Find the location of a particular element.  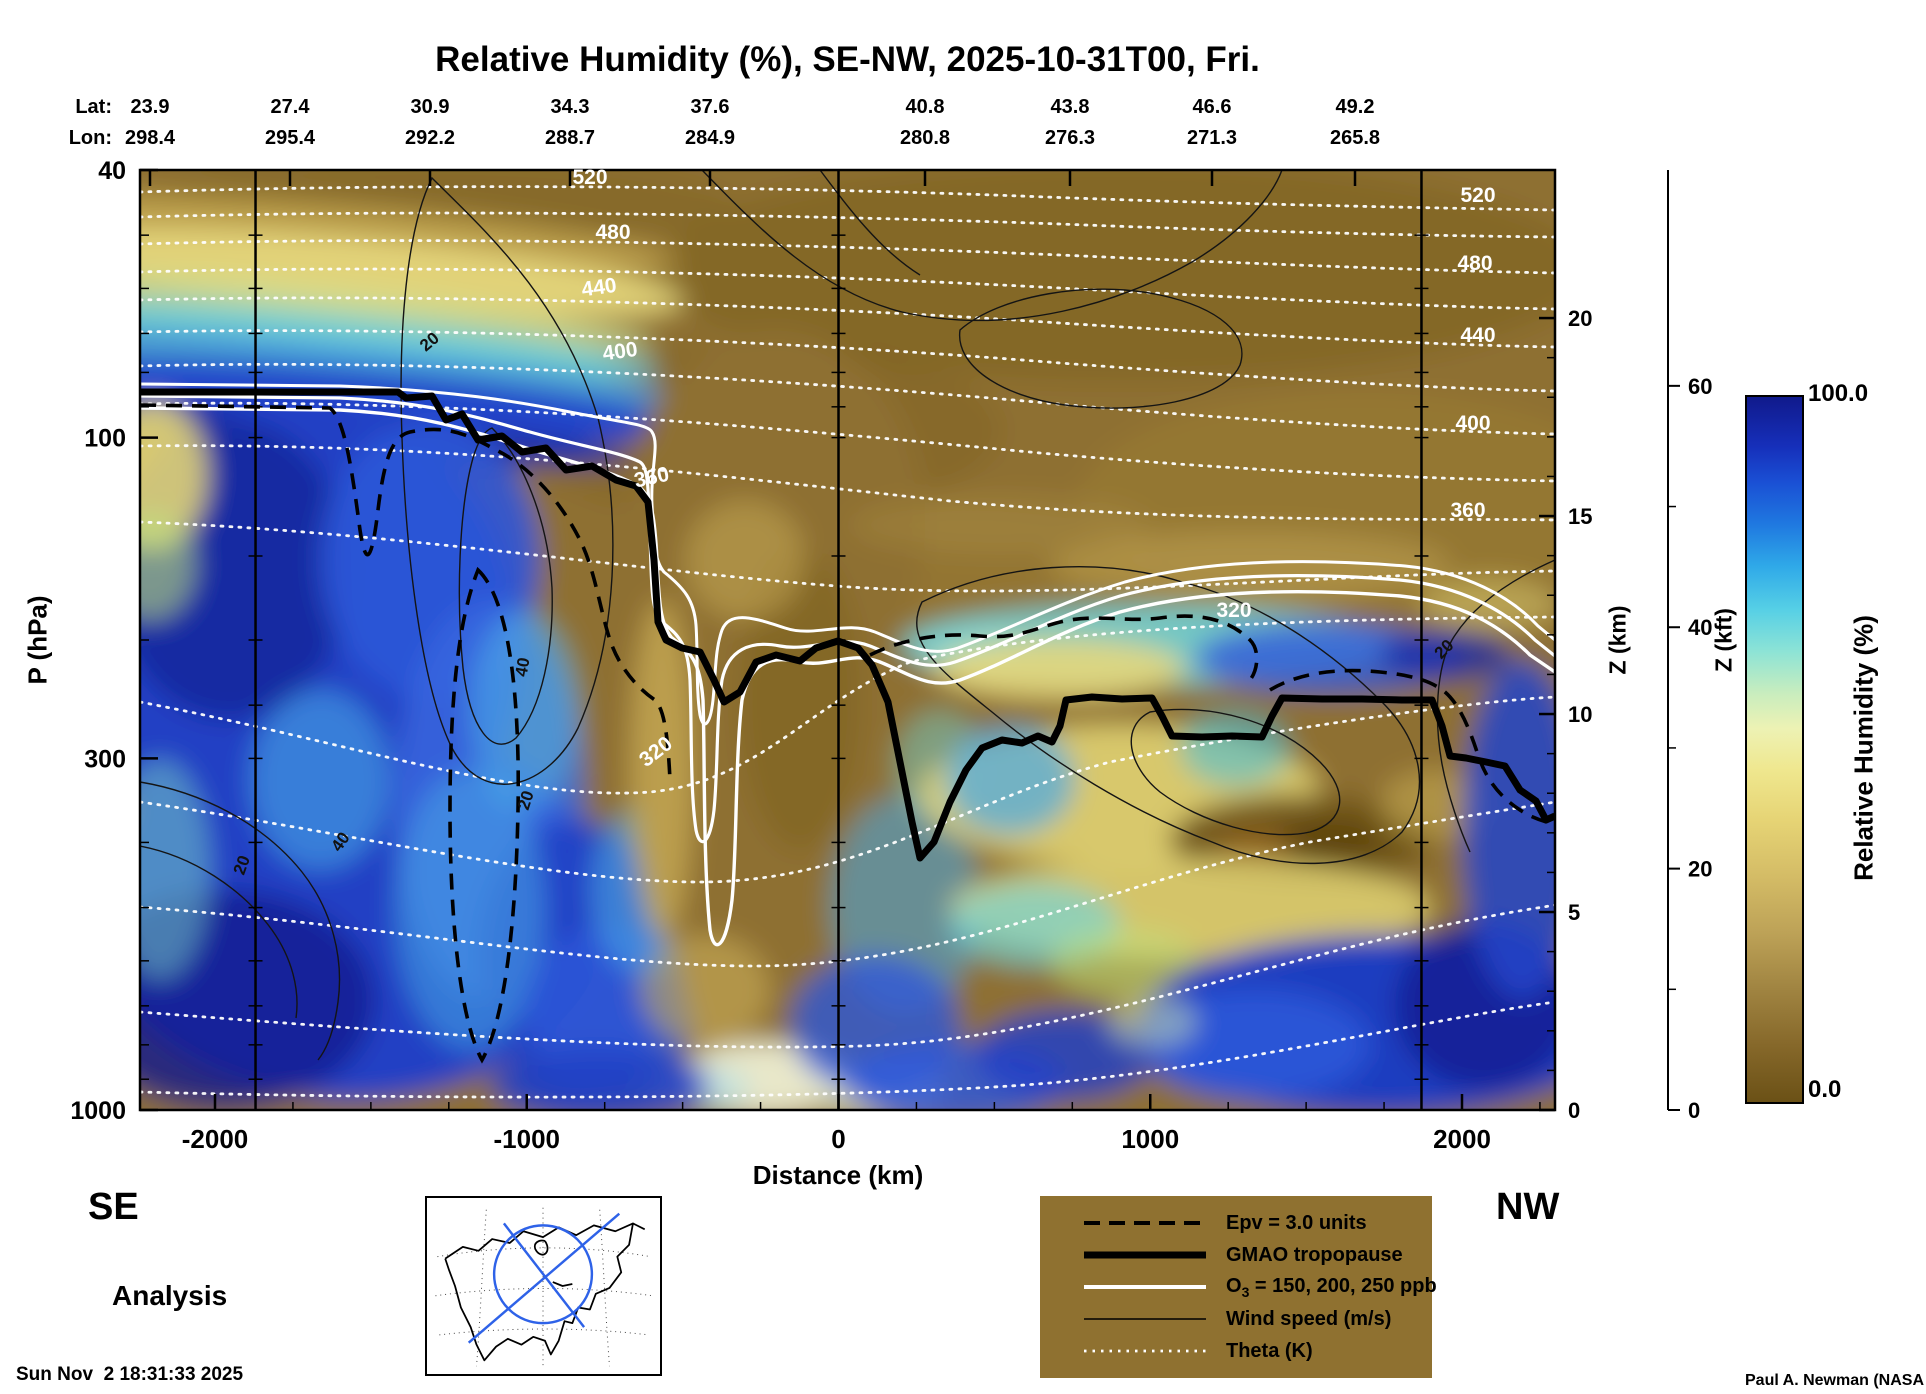

x-axis-title: Distance (km) is located at coordinates (838, 1175).